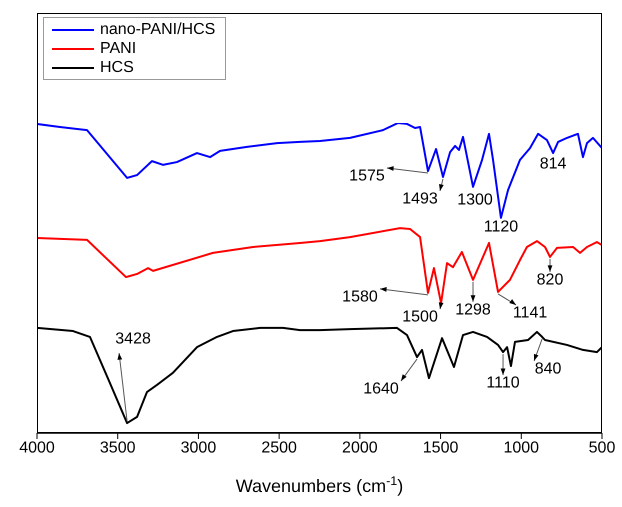  Describe the element at coordinates (133, 339) in the screenshot. I see `annotation: 3428` at that location.